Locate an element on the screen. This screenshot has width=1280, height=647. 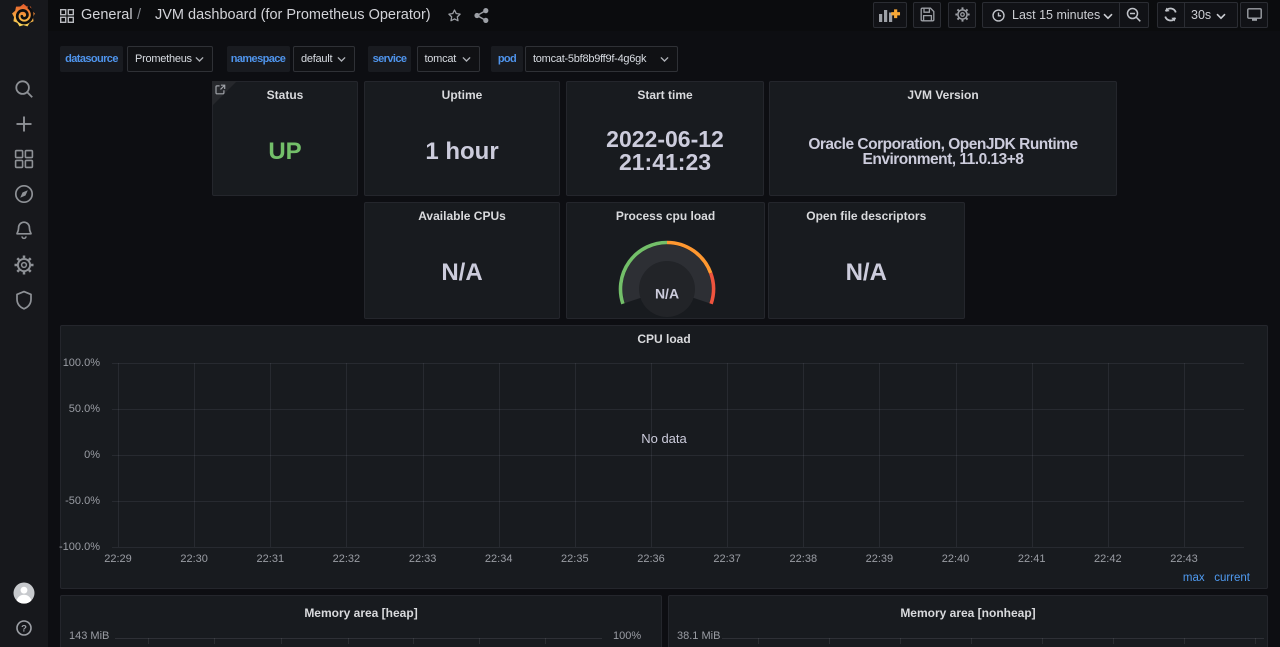
svg-text: N/A is located at coordinates (666, 294).